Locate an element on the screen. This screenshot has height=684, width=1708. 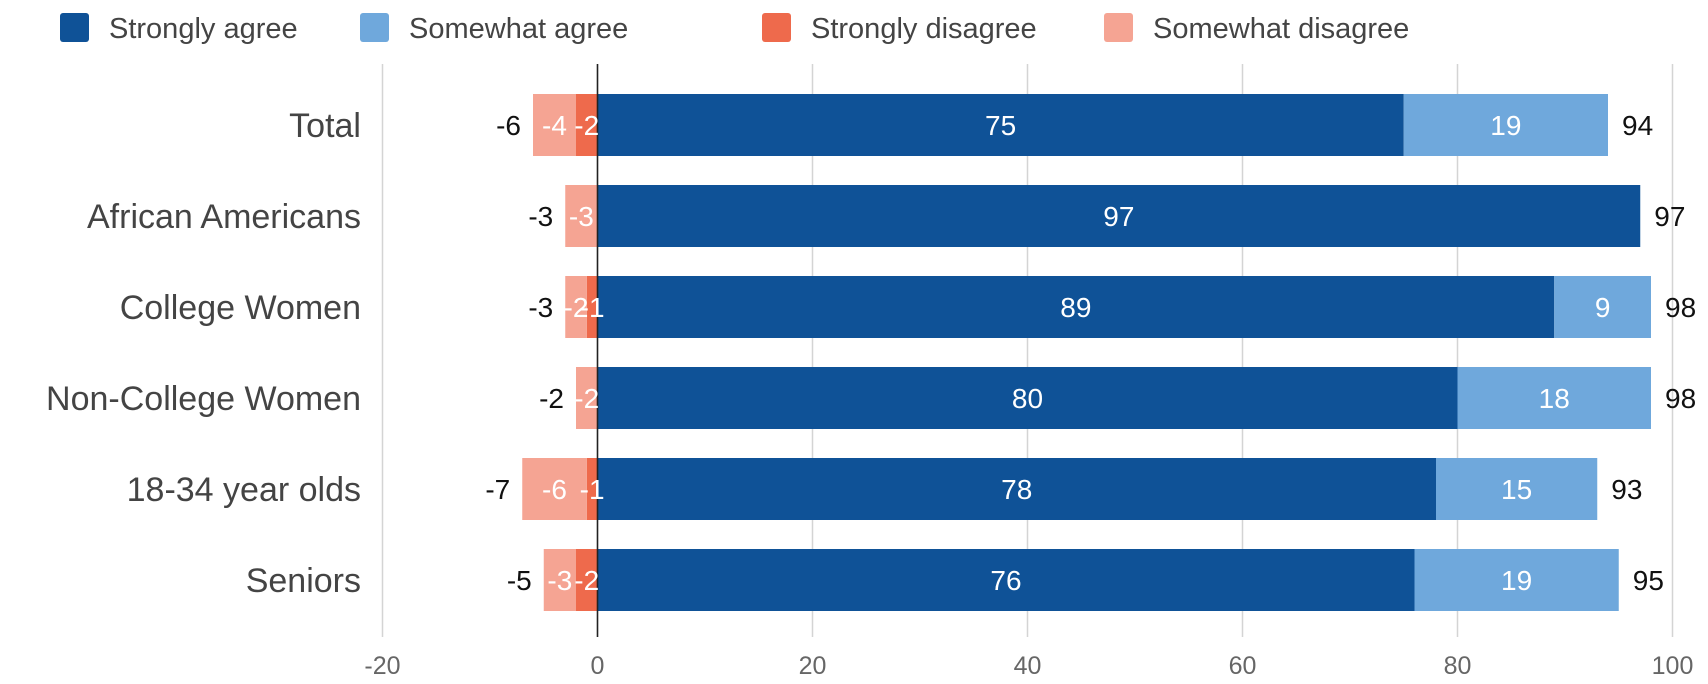
bar-somewhat-disagree-seniors is located at coordinates (559, 580).